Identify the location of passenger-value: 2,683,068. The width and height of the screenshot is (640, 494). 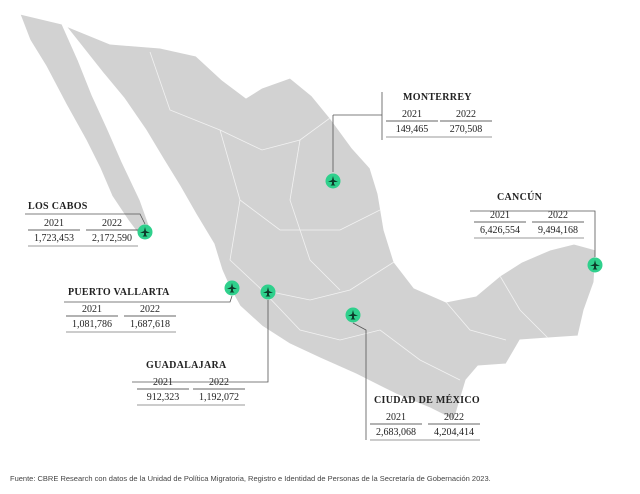
(396, 432).